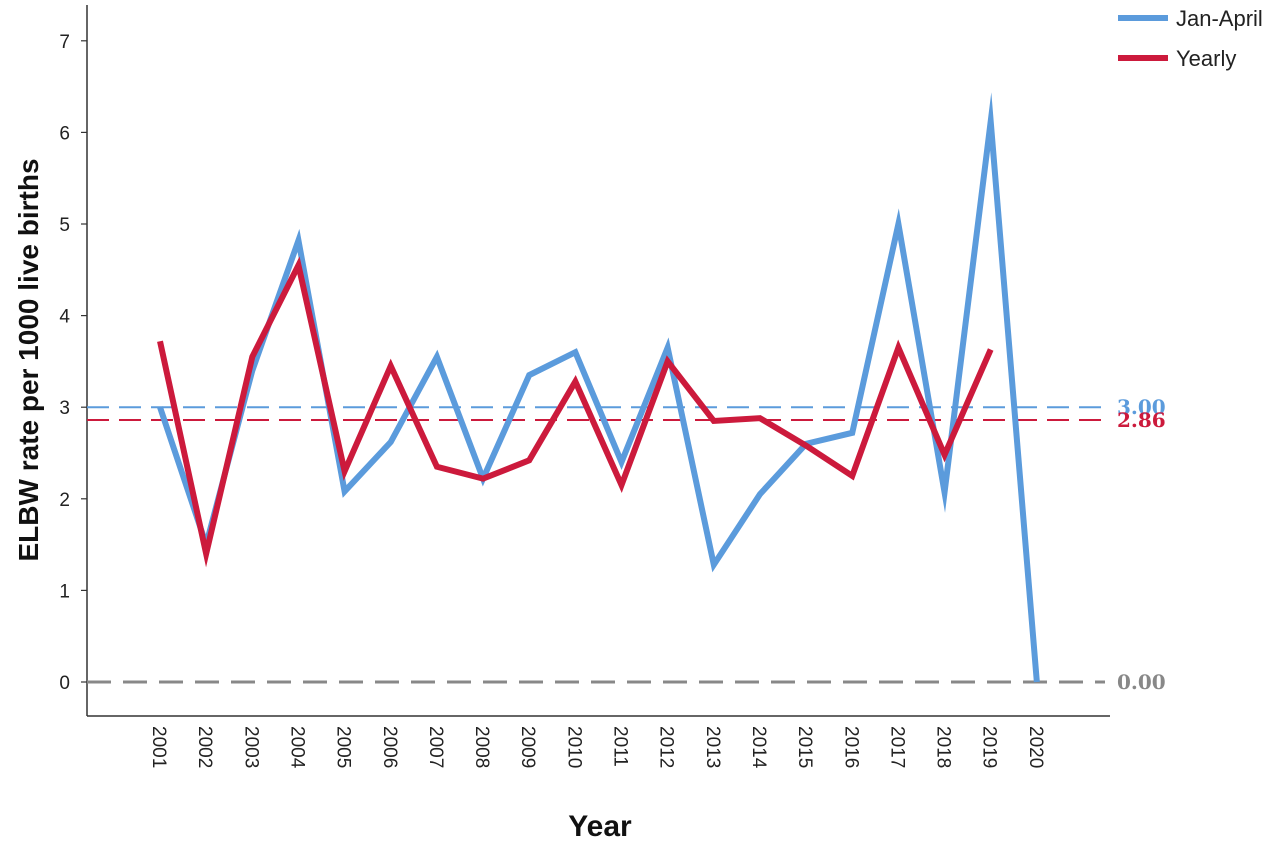 The height and width of the screenshot is (841, 1280). What do you see at coordinates (343, 747) in the screenshot?
I see `x-tick-label: 2005` at bounding box center [343, 747].